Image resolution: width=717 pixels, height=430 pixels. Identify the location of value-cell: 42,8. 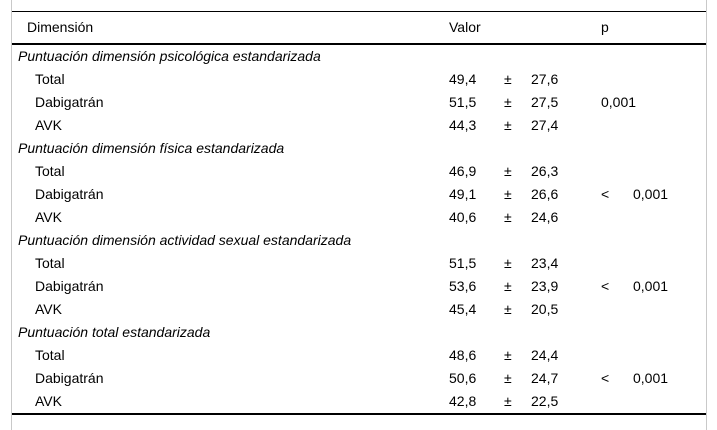
(463, 401).